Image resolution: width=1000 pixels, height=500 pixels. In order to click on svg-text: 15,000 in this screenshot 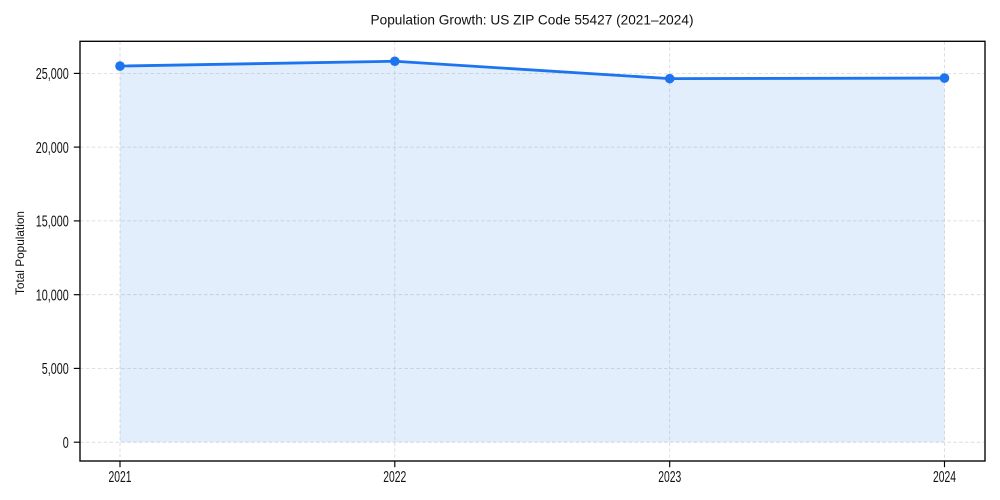, I will do `click(52, 222)`.